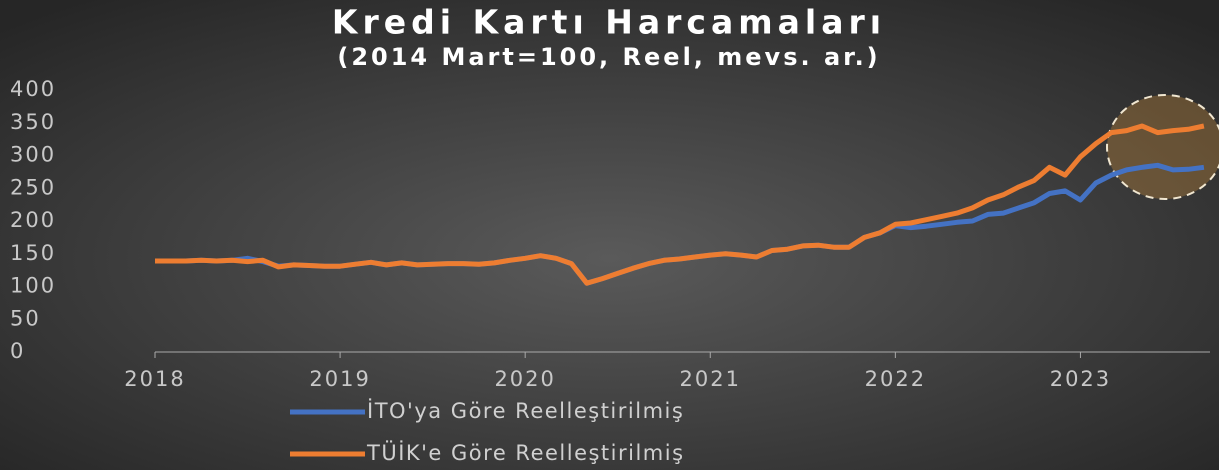  I want to click on highlight-ellipse, so click(1162, 147).